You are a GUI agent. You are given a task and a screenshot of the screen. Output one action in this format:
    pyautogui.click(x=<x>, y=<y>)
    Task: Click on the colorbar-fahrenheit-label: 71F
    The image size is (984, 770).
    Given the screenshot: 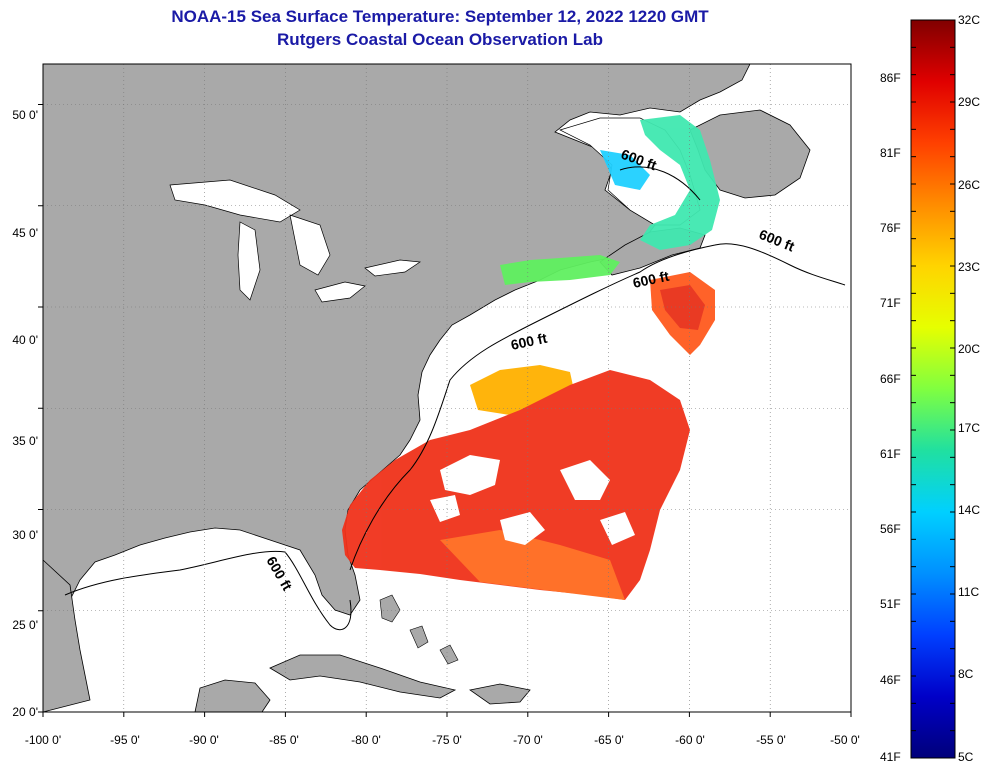 What is the action you would take?
    pyautogui.click(x=890, y=303)
    